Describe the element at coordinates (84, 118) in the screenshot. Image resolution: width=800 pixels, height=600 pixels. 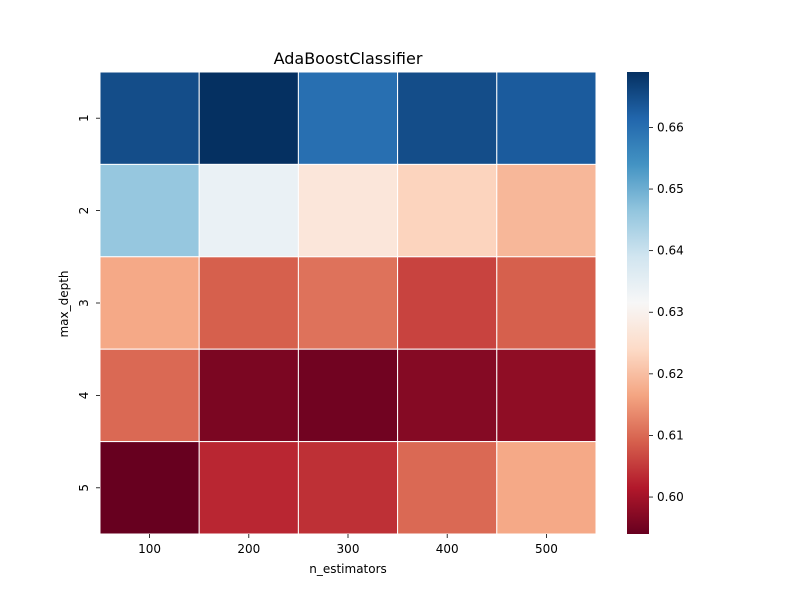
I see `y-tick-label: 1` at that location.